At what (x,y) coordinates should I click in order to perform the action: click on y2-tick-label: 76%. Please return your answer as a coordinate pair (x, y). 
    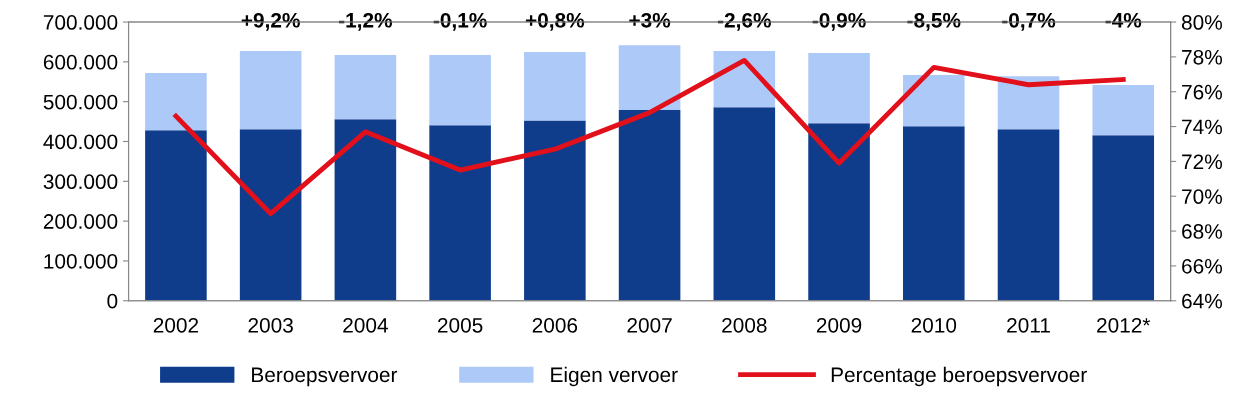
    Looking at the image, I should click on (1202, 92).